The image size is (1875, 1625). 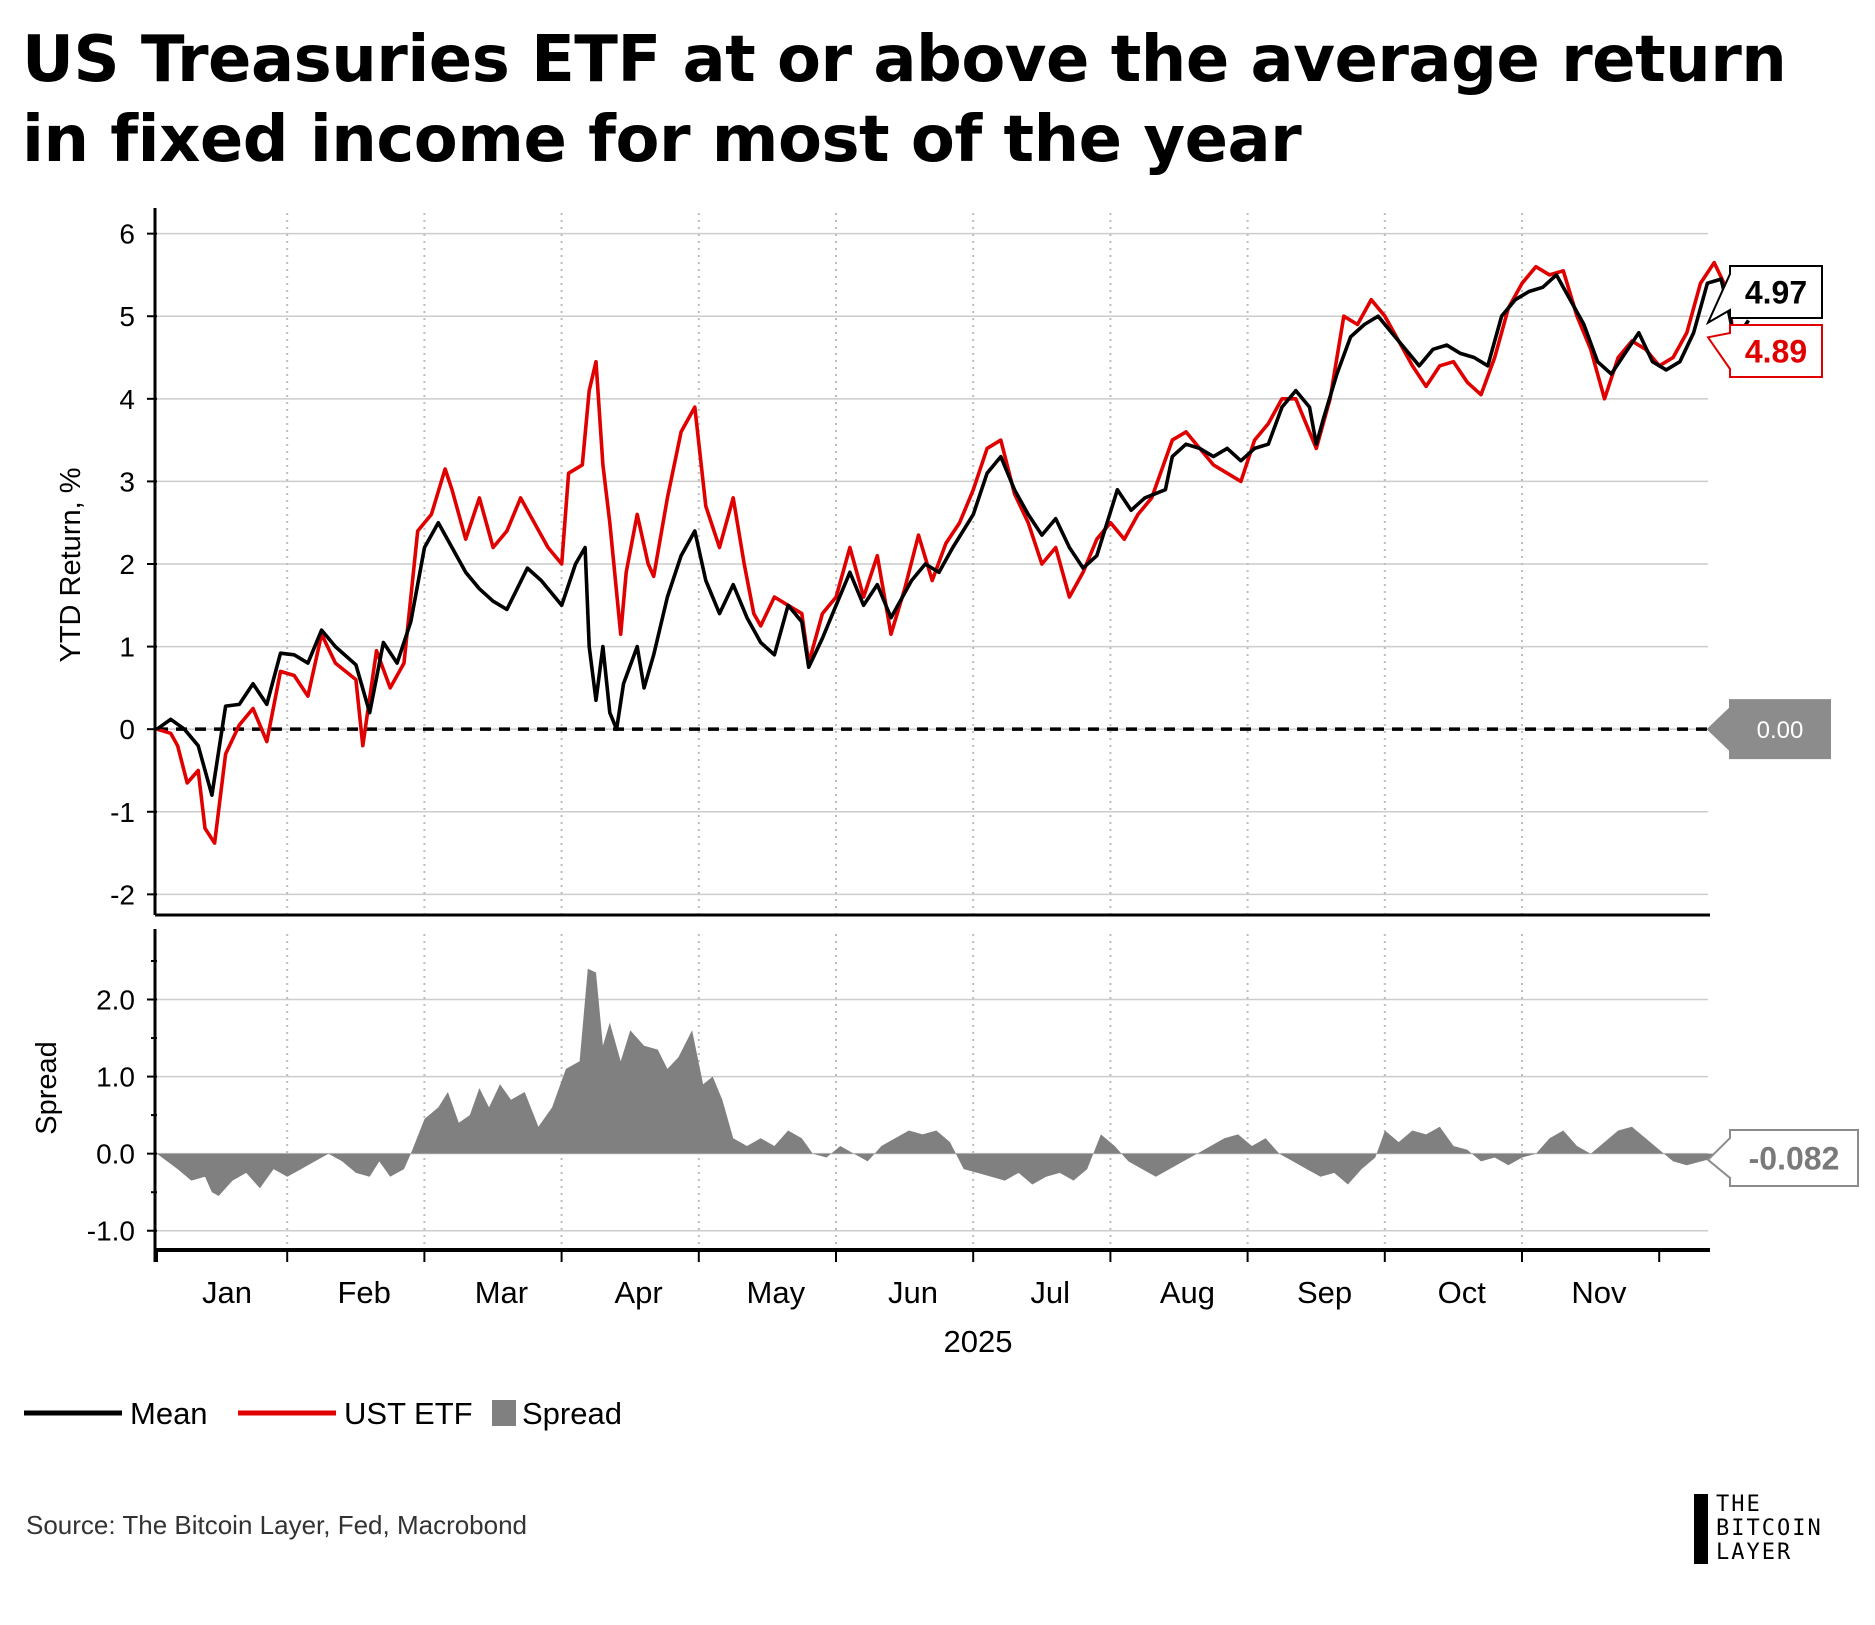 What do you see at coordinates (115, 1000) in the screenshot?
I see `bottom-y-tick-label: 2.0` at bounding box center [115, 1000].